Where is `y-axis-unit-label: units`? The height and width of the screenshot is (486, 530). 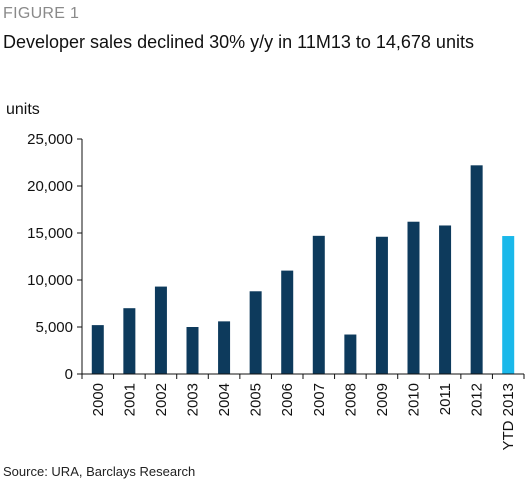 y-axis-unit-label: units is located at coordinates (23, 109).